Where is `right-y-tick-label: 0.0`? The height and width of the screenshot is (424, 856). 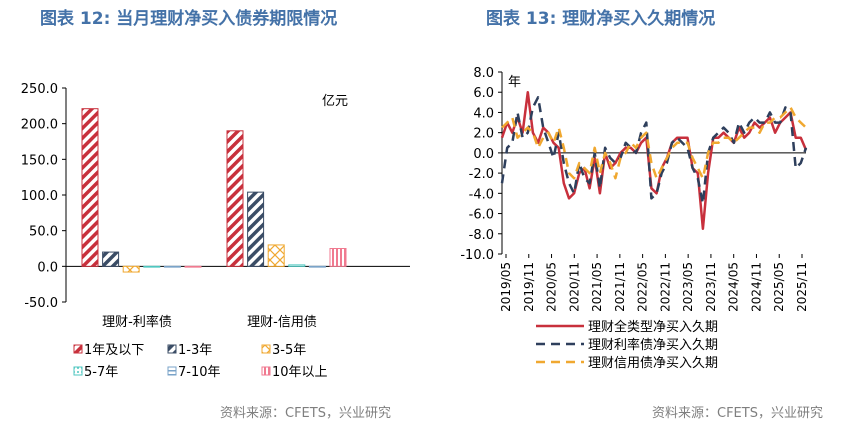
right-y-tick-label: 0.0 is located at coordinates (483, 154).